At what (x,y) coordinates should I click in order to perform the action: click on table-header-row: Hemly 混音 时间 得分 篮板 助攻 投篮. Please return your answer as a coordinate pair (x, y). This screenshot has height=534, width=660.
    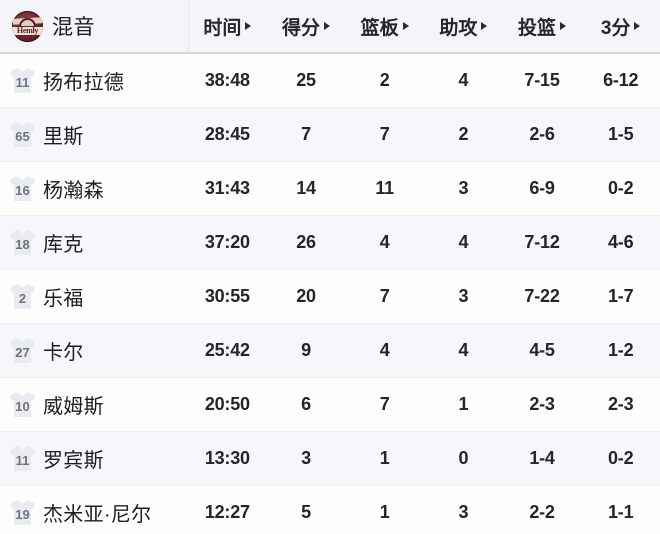
    Looking at the image, I should click on (330, 27).